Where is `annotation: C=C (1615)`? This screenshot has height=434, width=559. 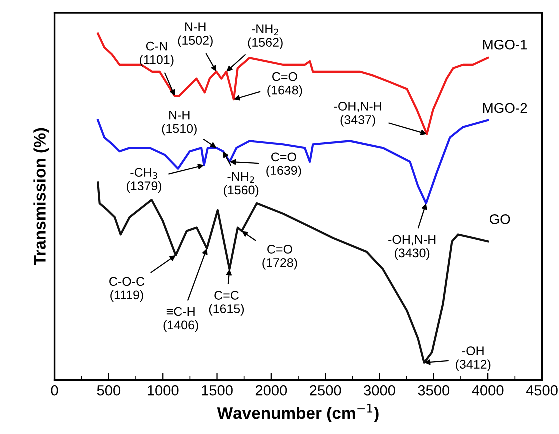
annotation: C=C (1615) is located at coordinates (226, 303).